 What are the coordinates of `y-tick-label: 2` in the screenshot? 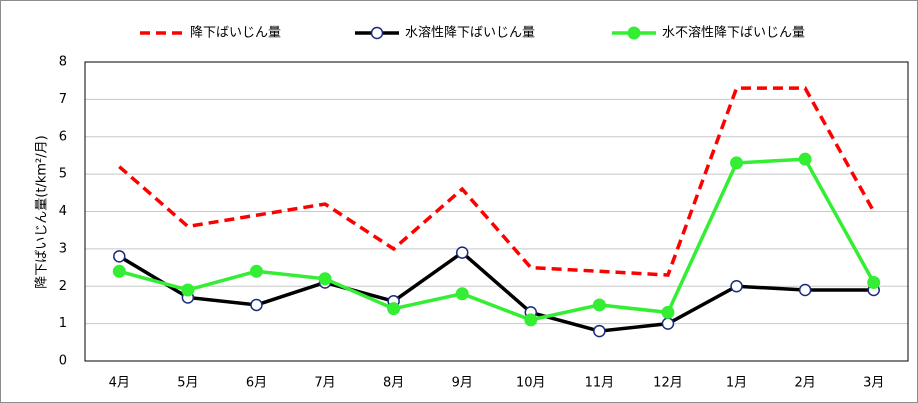 It's located at (63, 286).